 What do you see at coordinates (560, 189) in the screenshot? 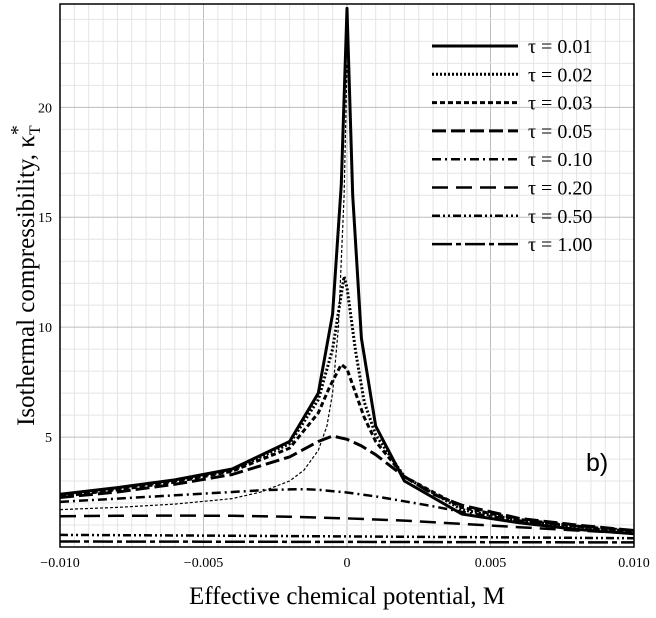
I see `legend-label: τ = 0.20` at bounding box center [560, 189].